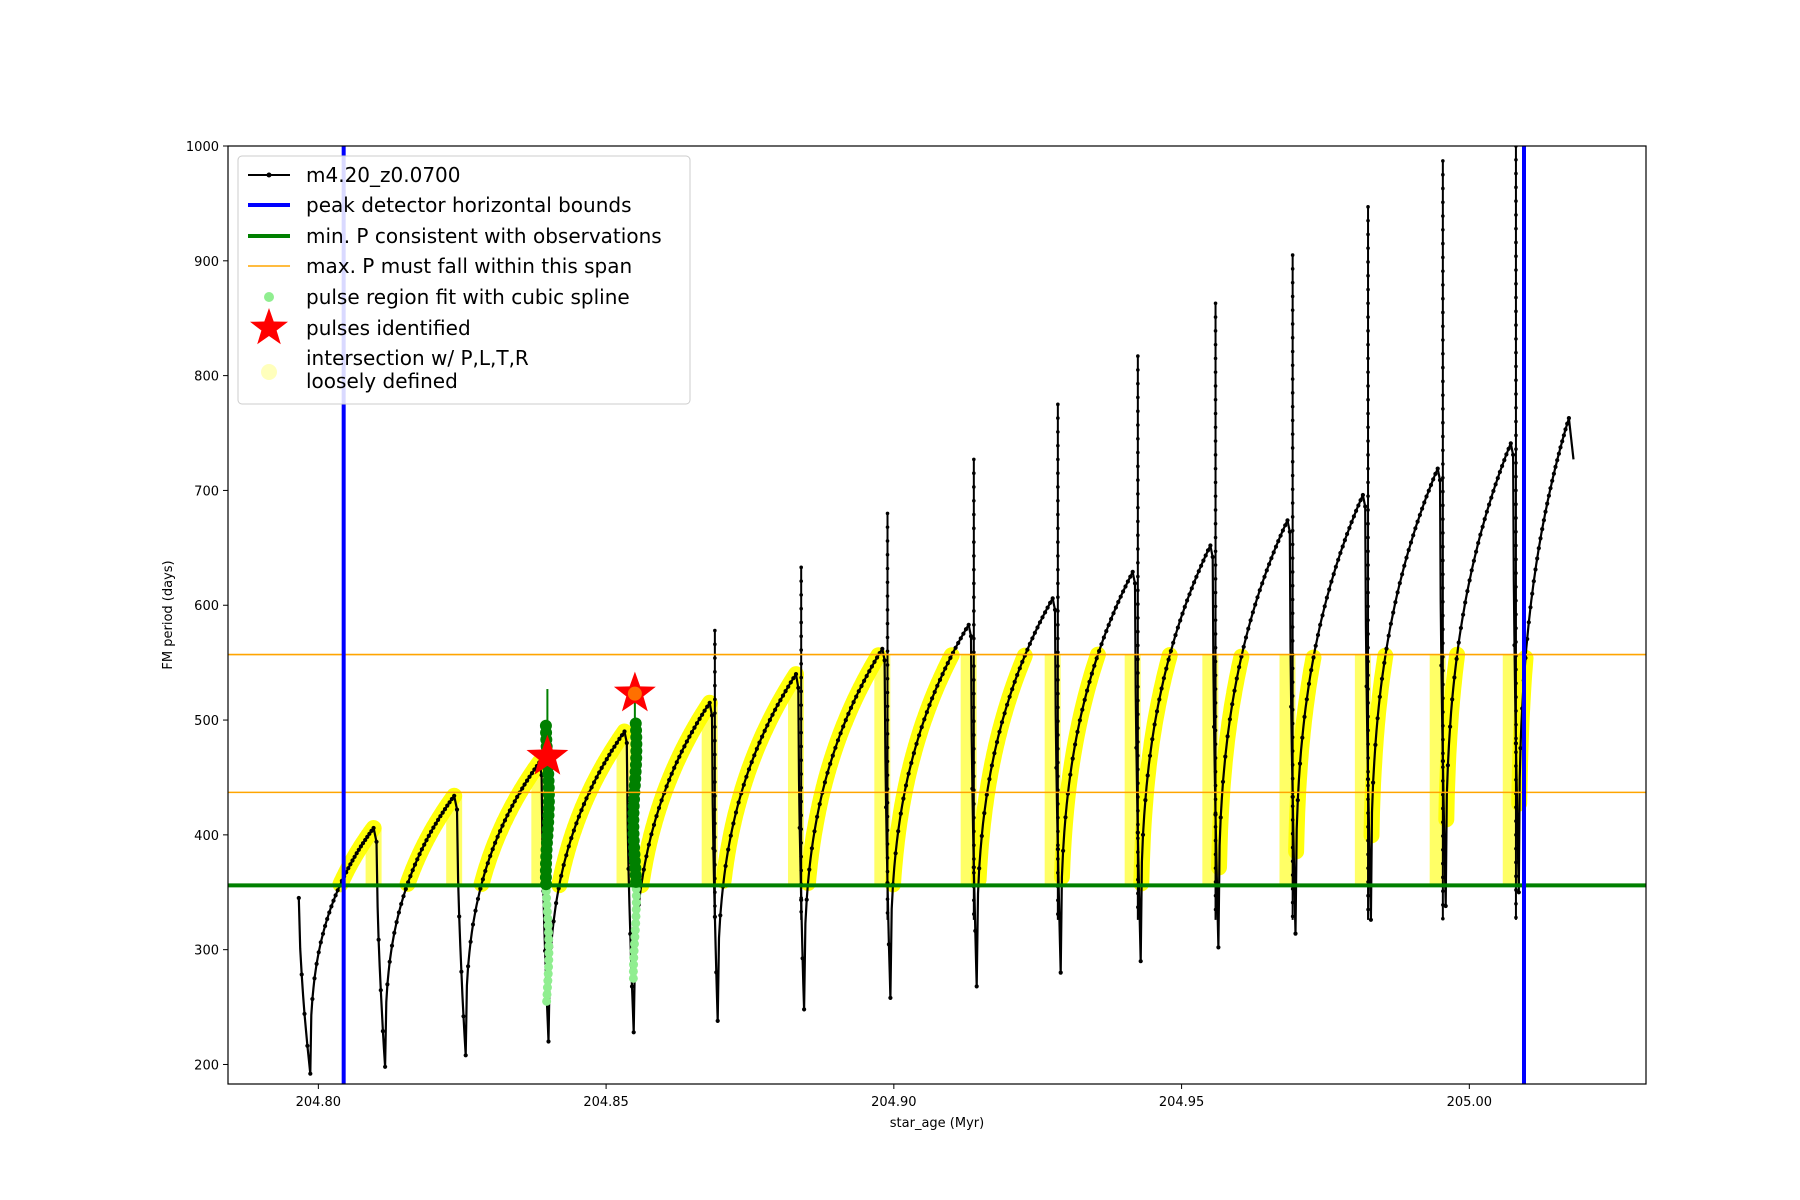 This screenshot has width=1800, height=1200. Describe the element at coordinates (206, 377) in the screenshot. I see `y-tick-label: 800` at that location.